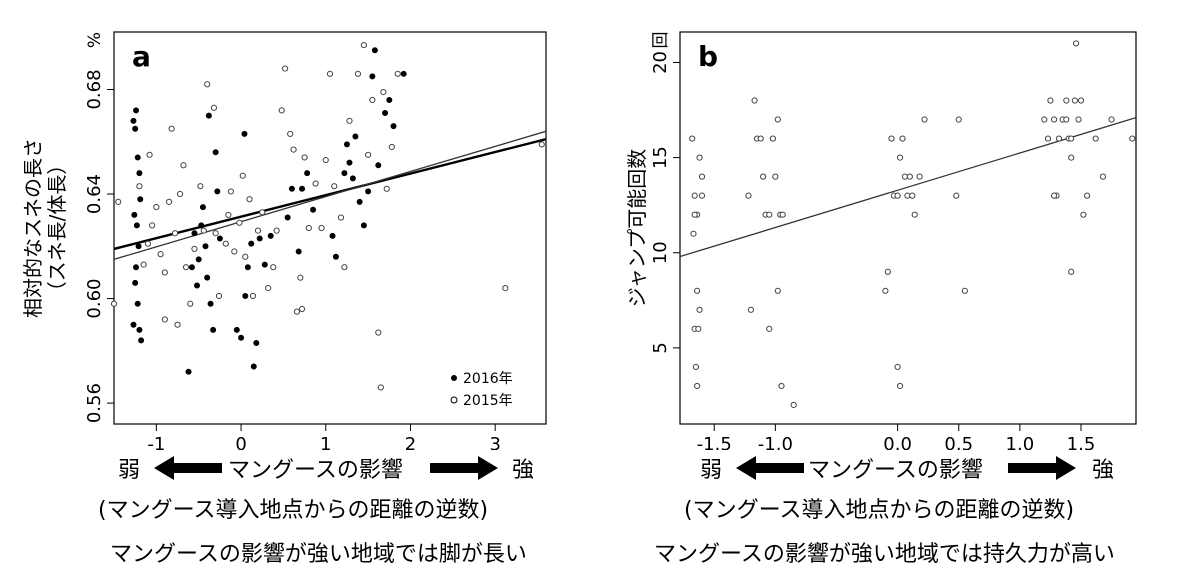 The width and height of the screenshot is (1200, 575). I want to click on legend-marker-2016, so click(454, 378).